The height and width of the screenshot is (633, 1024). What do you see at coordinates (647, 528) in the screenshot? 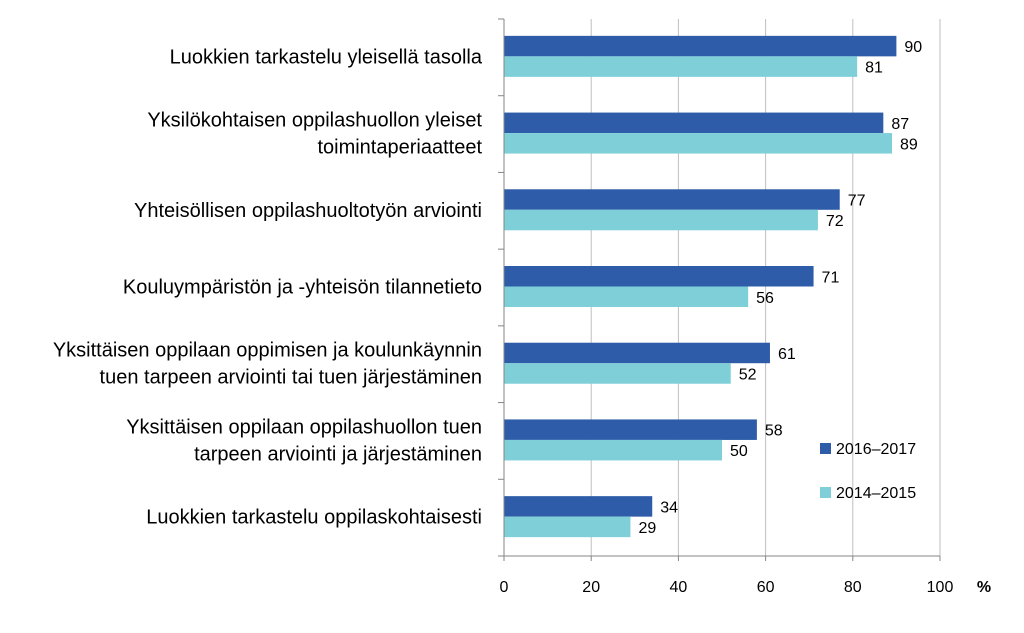
I see `data-label: 29` at bounding box center [647, 528].